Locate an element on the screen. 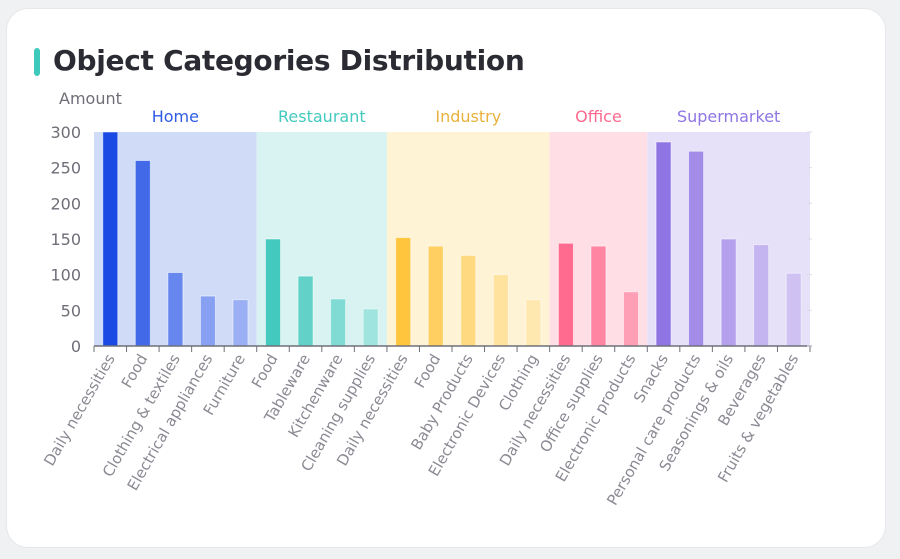  group-label: Supermarket is located at coordinates (728, 116).